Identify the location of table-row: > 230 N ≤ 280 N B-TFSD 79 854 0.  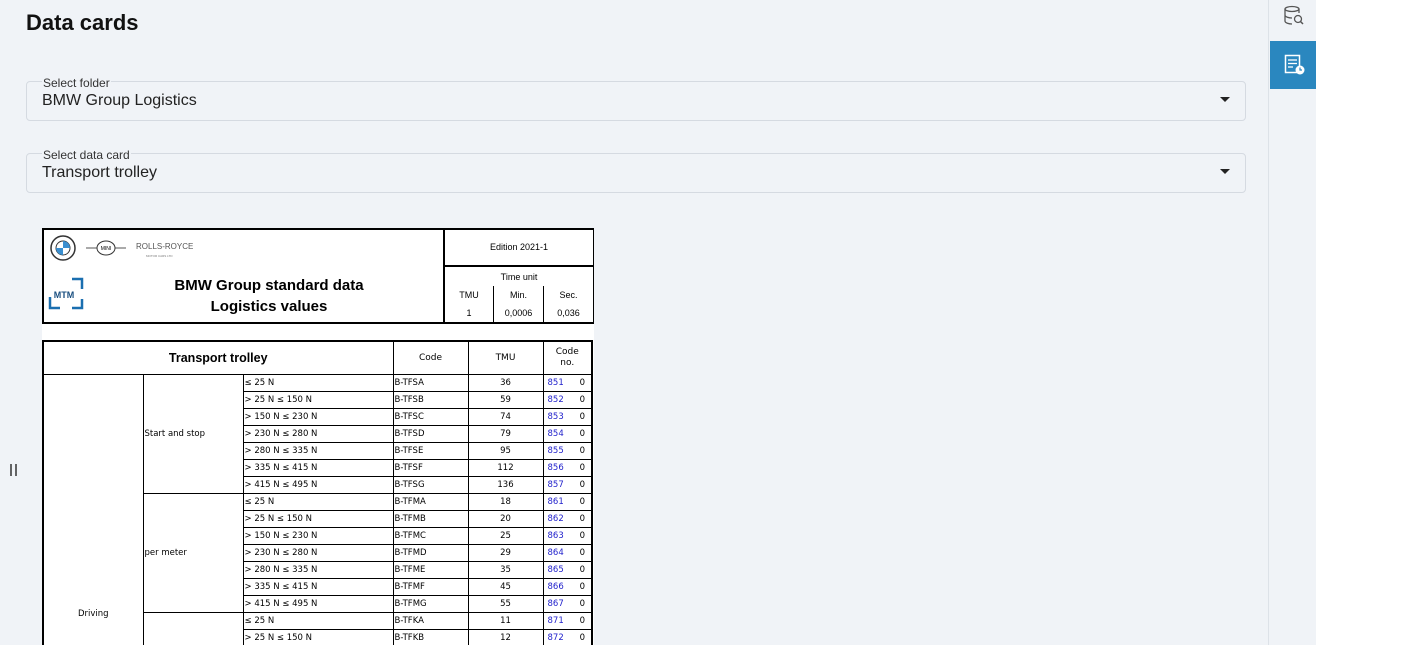
(318, 434).